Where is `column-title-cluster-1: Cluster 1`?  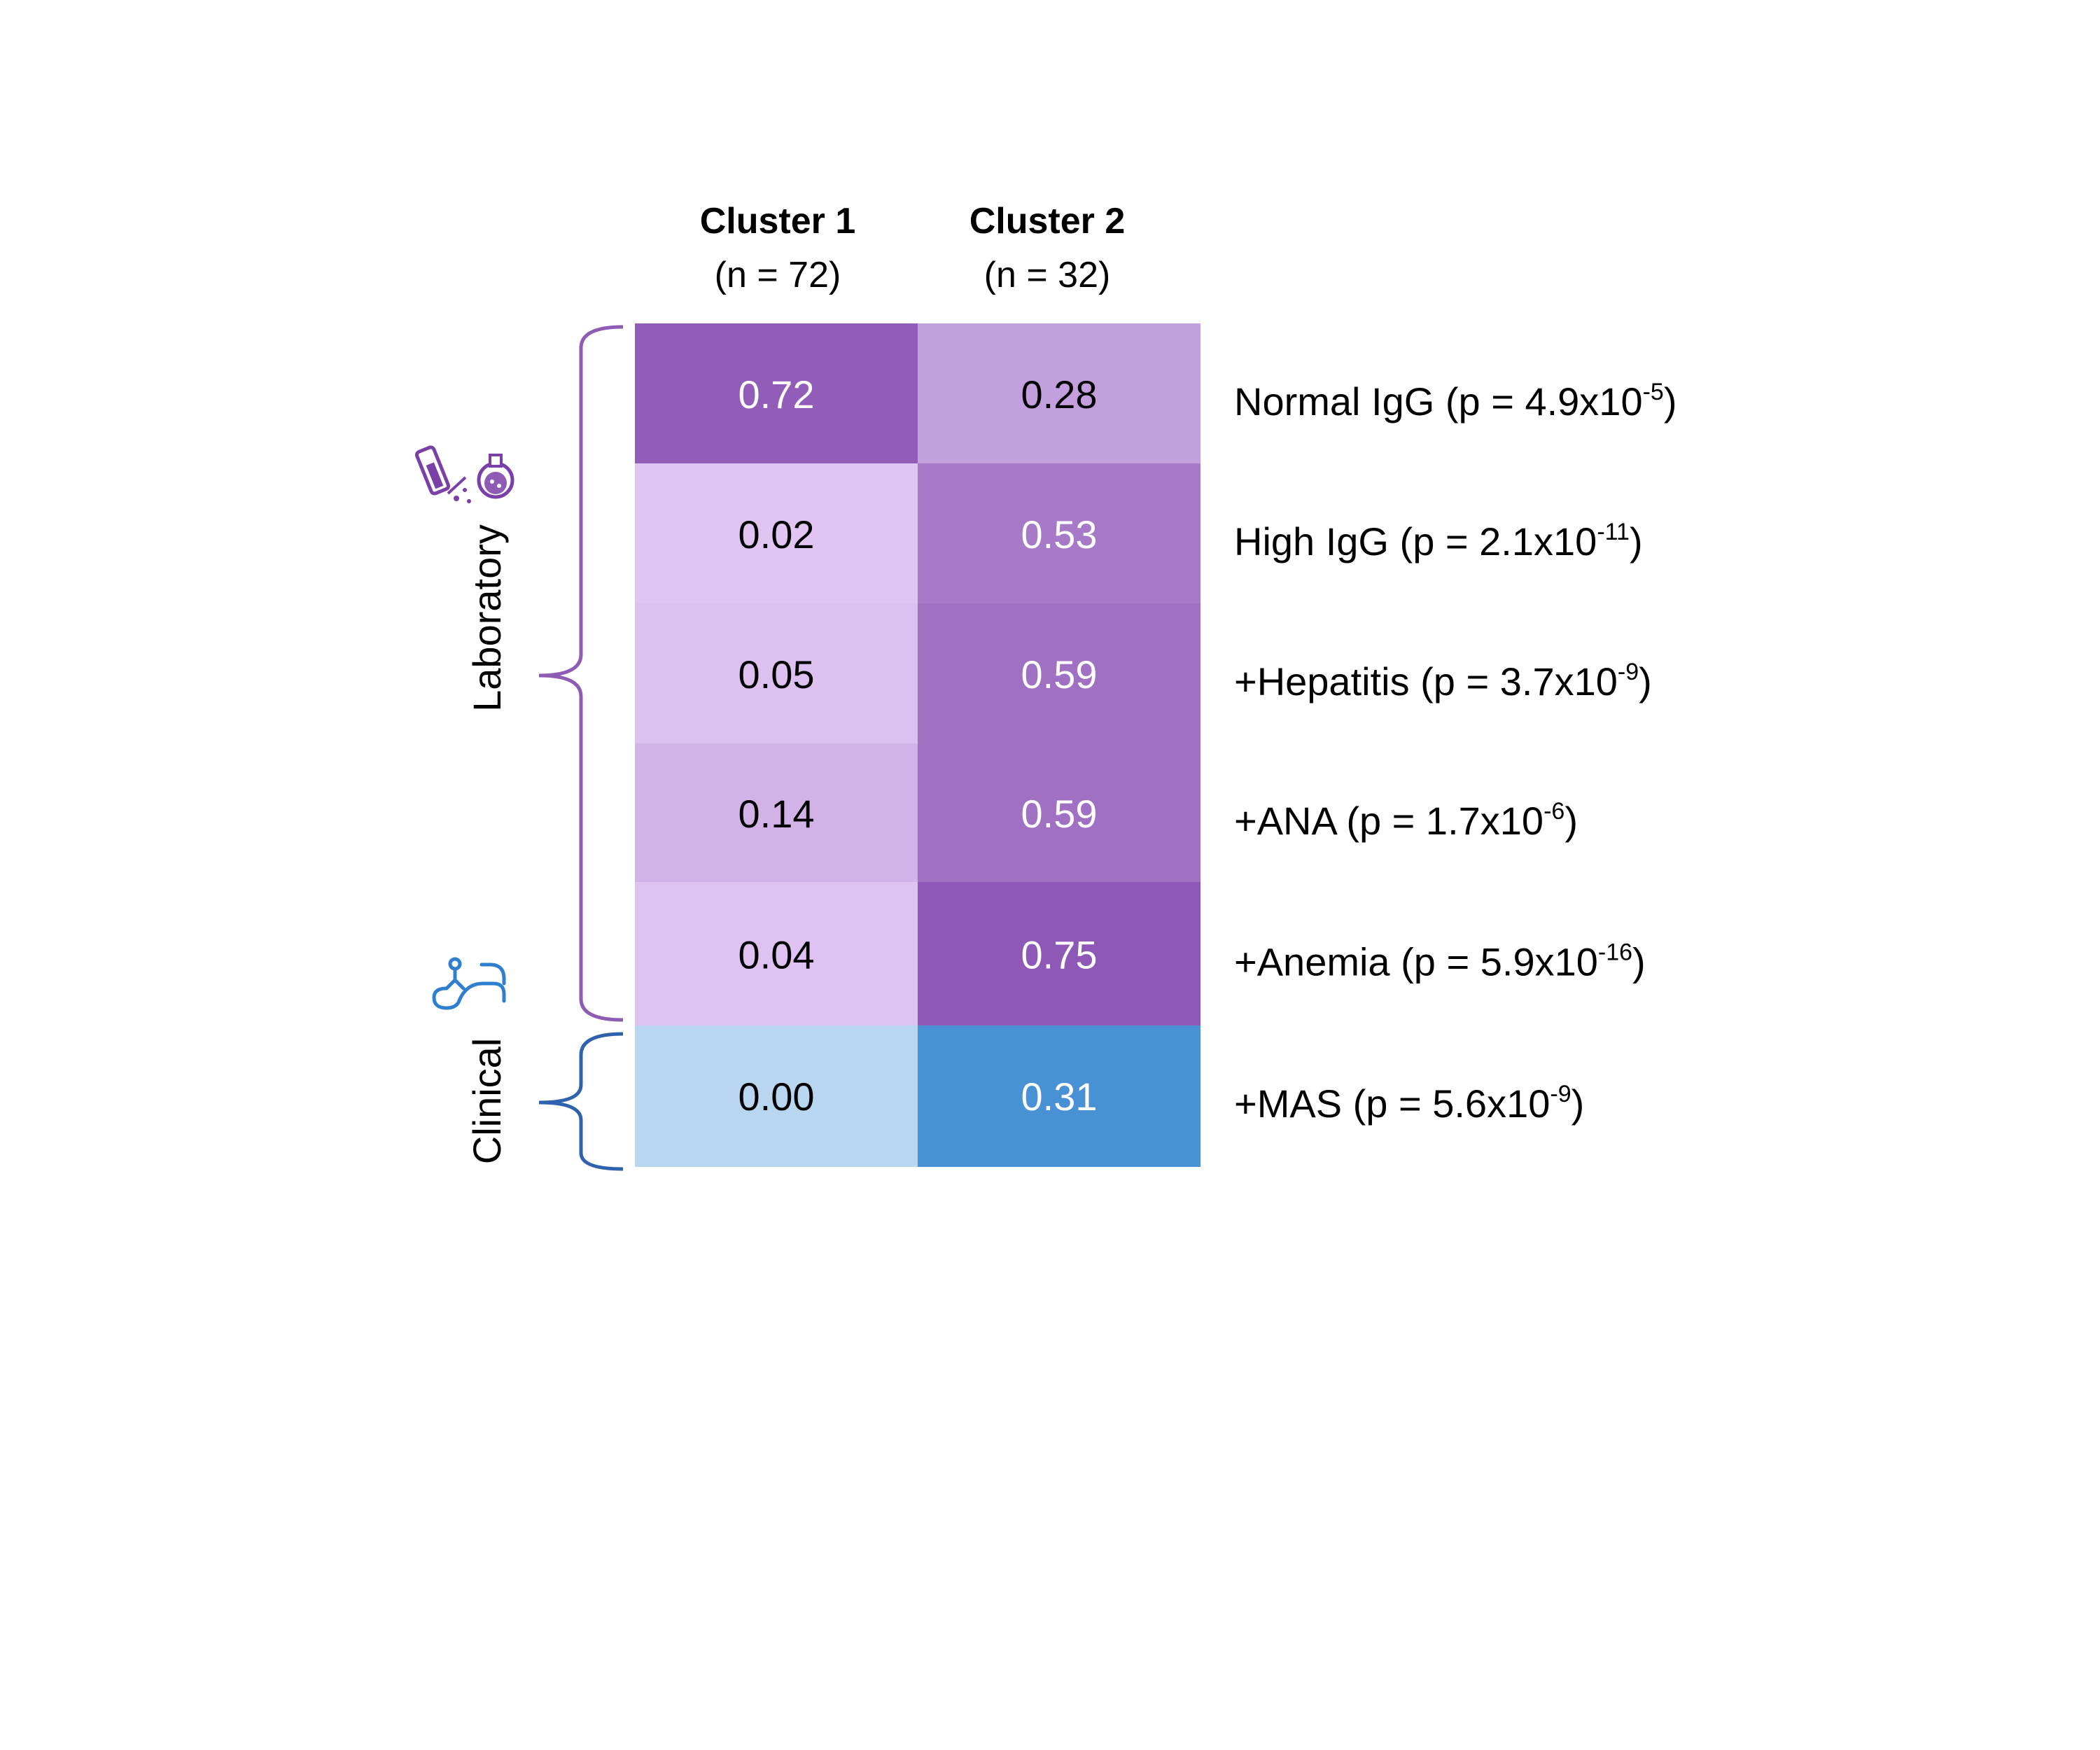
column-title-cluster-1: Cluster 1 is located at coordinates (778, 221).